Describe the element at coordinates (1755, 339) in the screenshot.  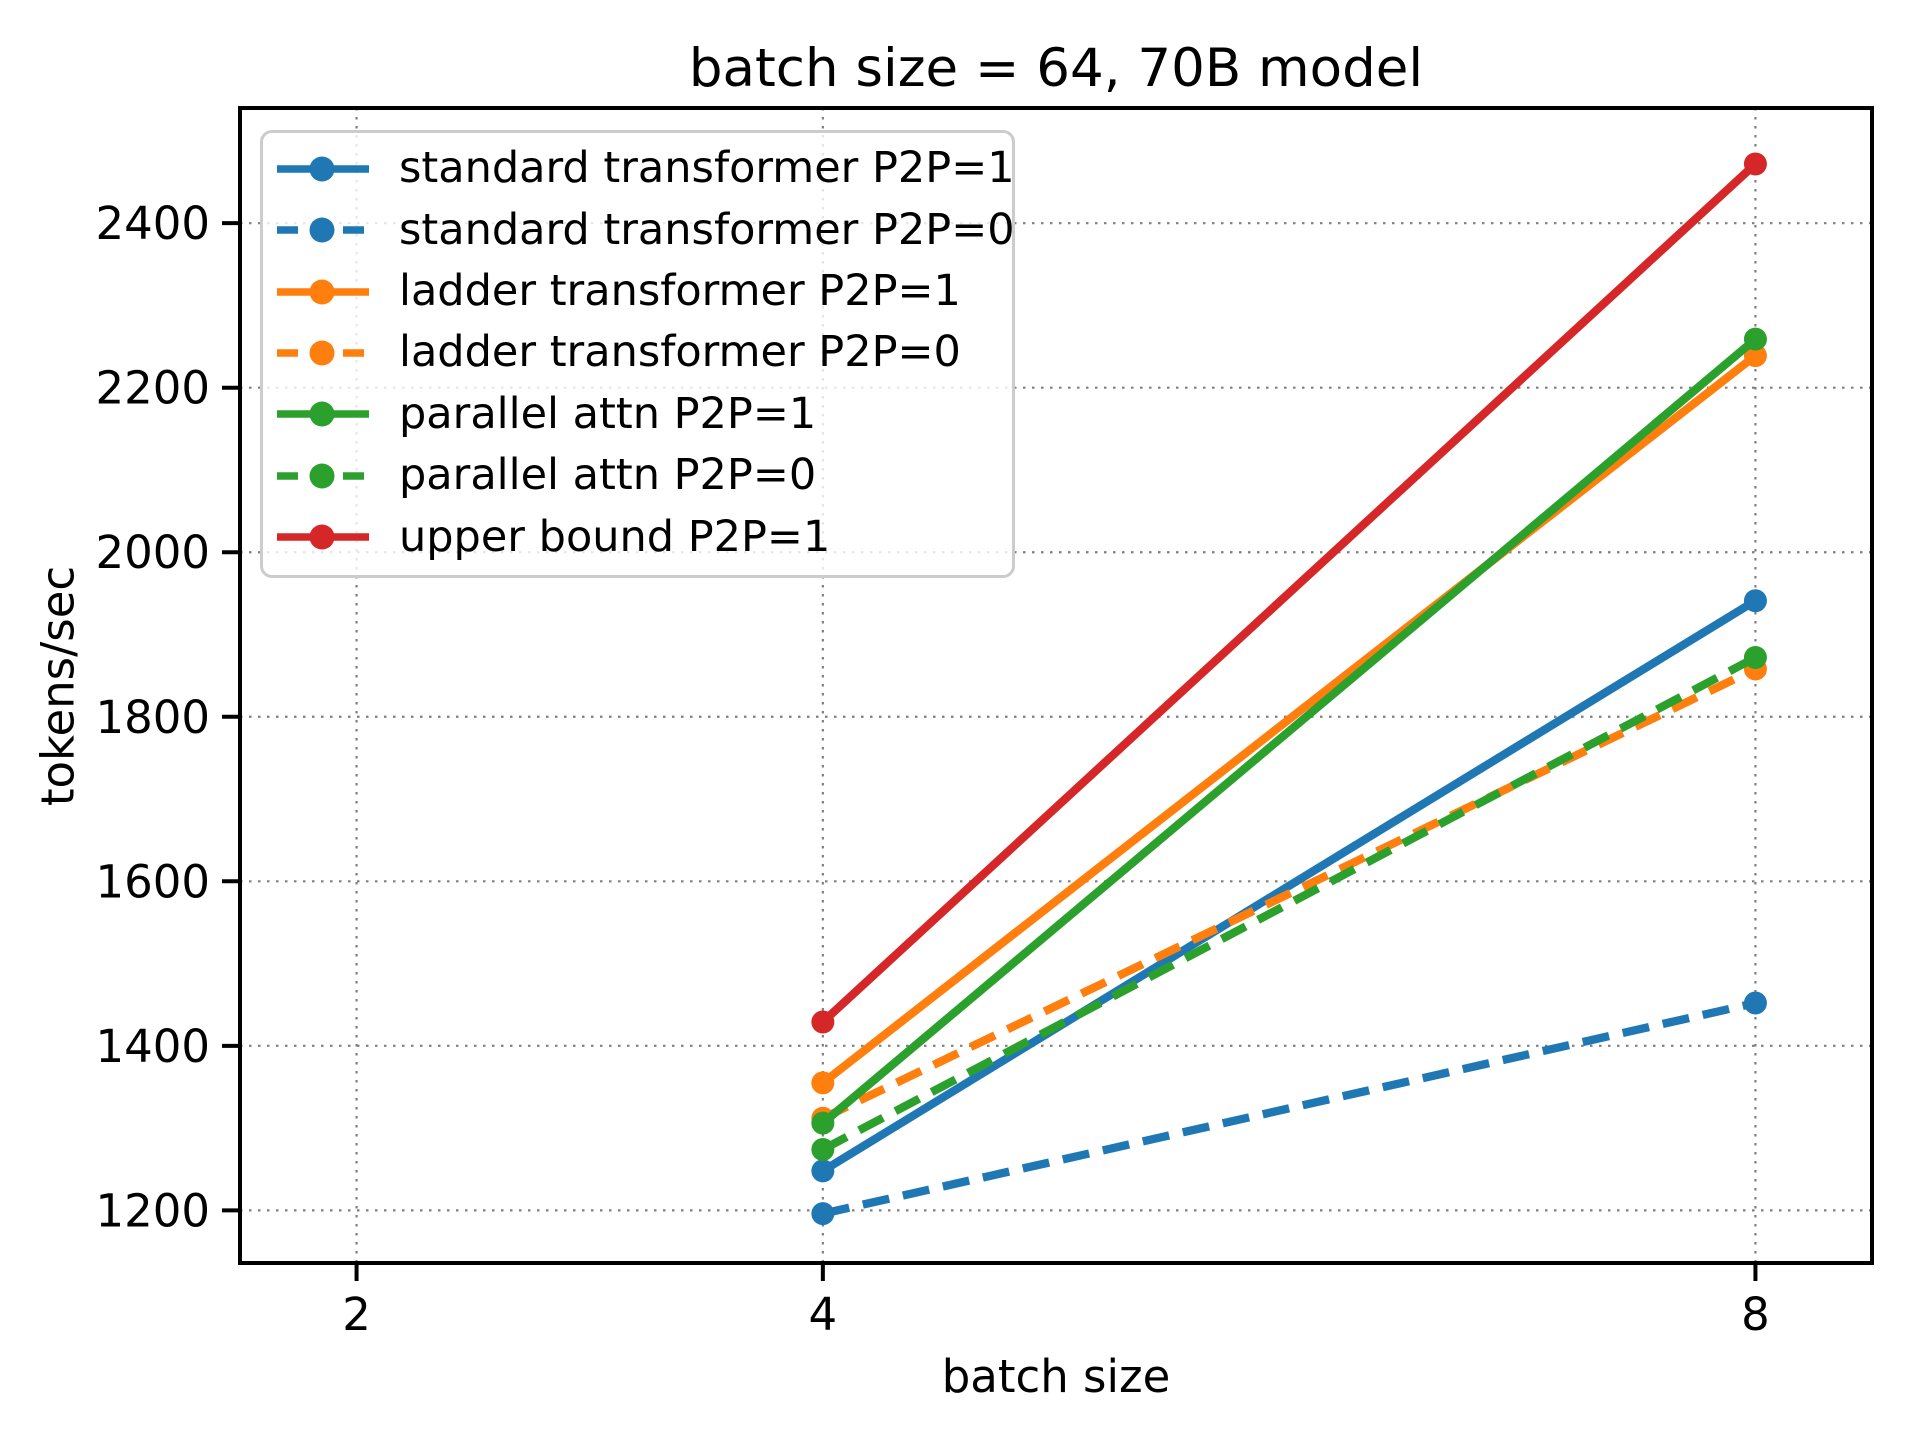
I see `marker-parallel-attn-p2p-1-x8` at that location.